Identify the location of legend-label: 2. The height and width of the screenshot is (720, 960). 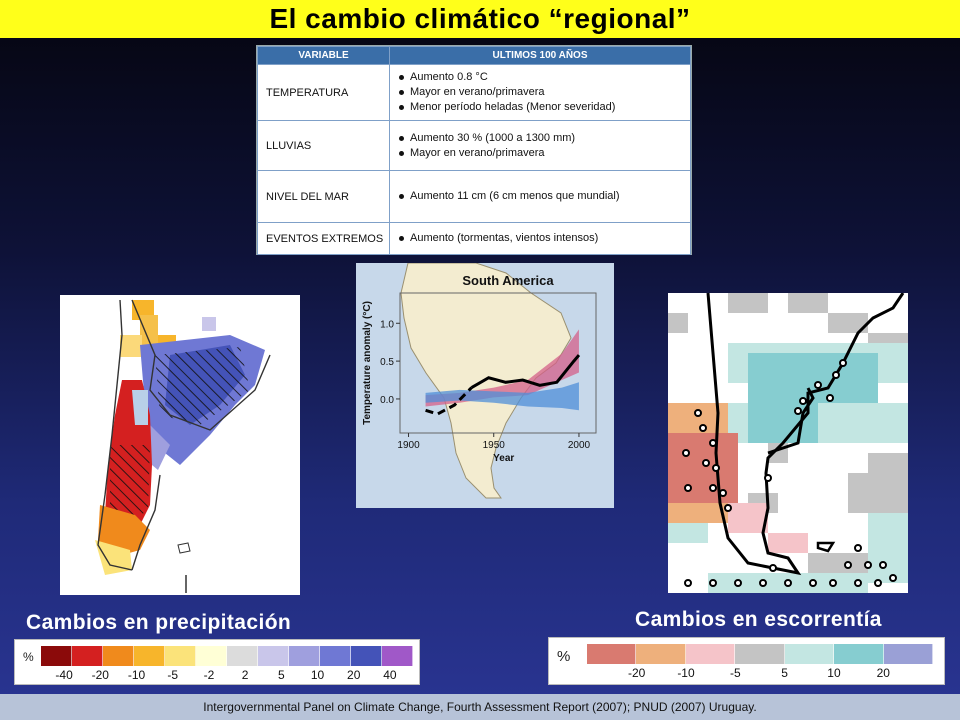
(245, 675).